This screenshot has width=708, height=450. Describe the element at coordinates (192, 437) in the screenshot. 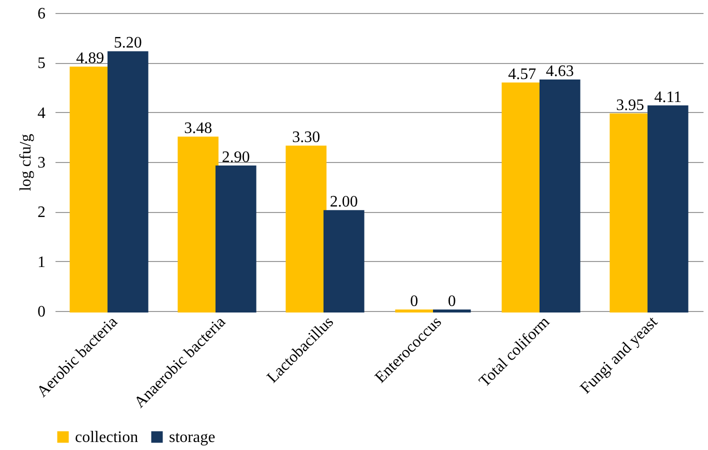

I see `legend-label: storage` at that location.